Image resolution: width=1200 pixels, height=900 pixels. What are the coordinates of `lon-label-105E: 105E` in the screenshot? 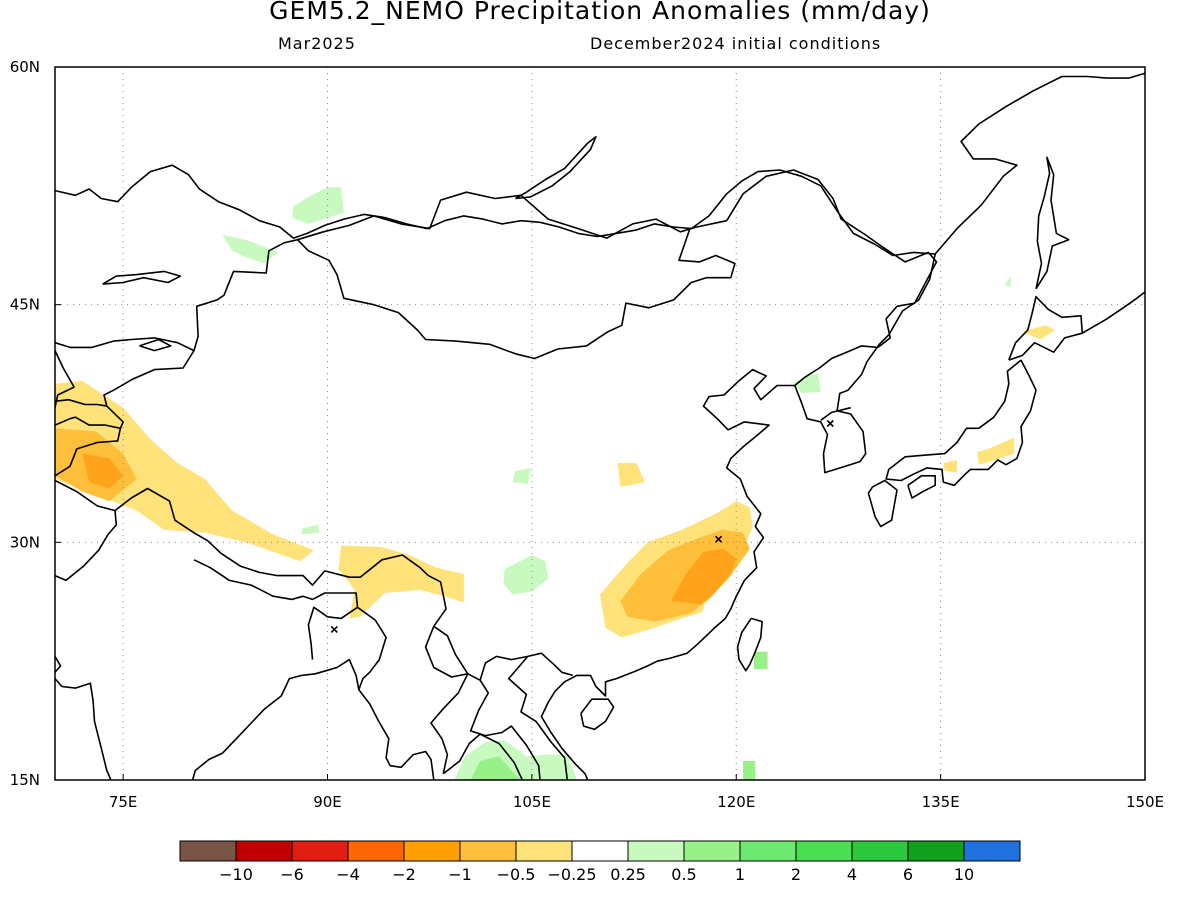 It's located at (532, 802).